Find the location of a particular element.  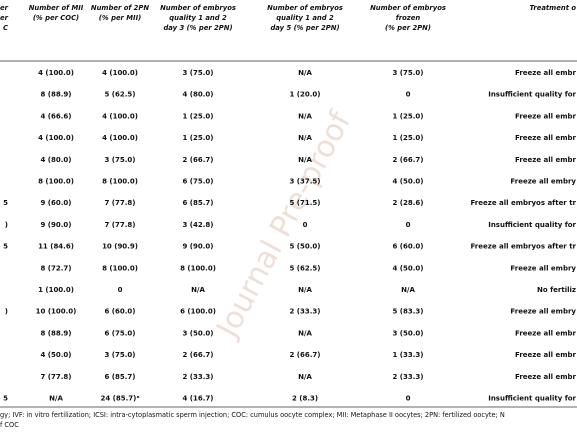

watermark: Journal Pre-proof is located at coordinates (284, 225).